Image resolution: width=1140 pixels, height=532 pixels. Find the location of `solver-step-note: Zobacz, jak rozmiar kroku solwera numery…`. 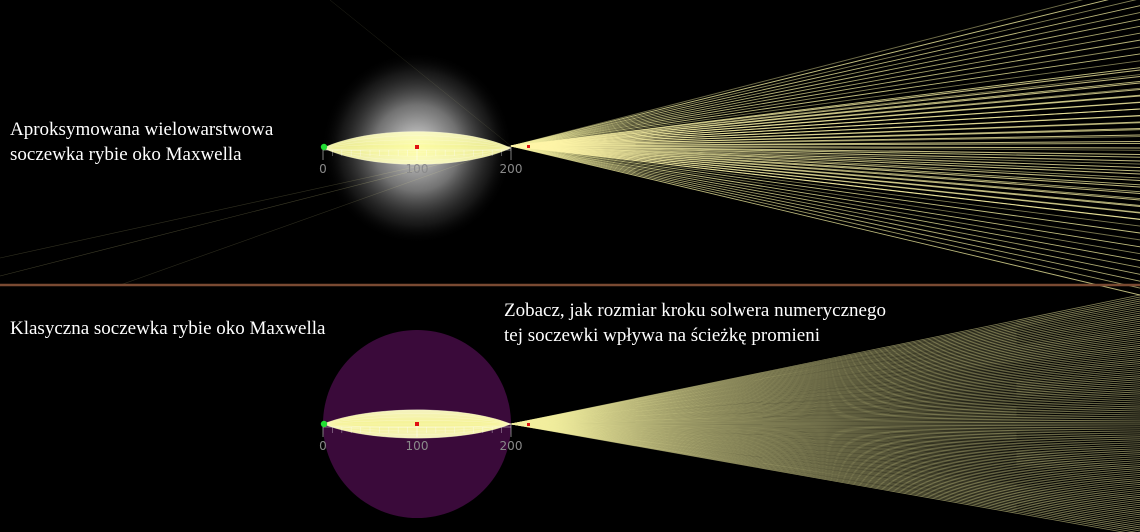

solver-step-note: Zobacz, jak rozmiar kroku solwera numery… is located at coordinates (695, 323).